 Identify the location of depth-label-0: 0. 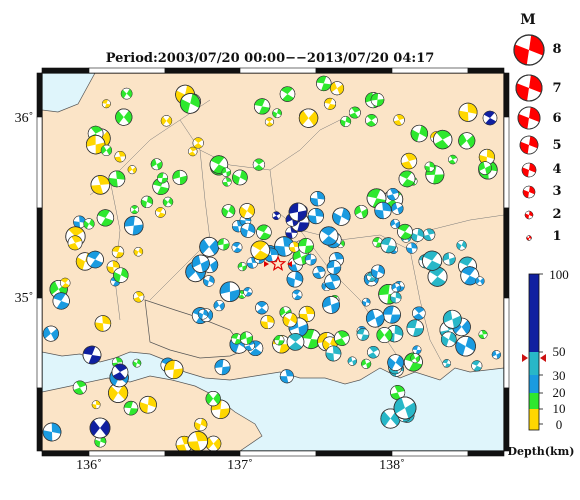
(559, 424).